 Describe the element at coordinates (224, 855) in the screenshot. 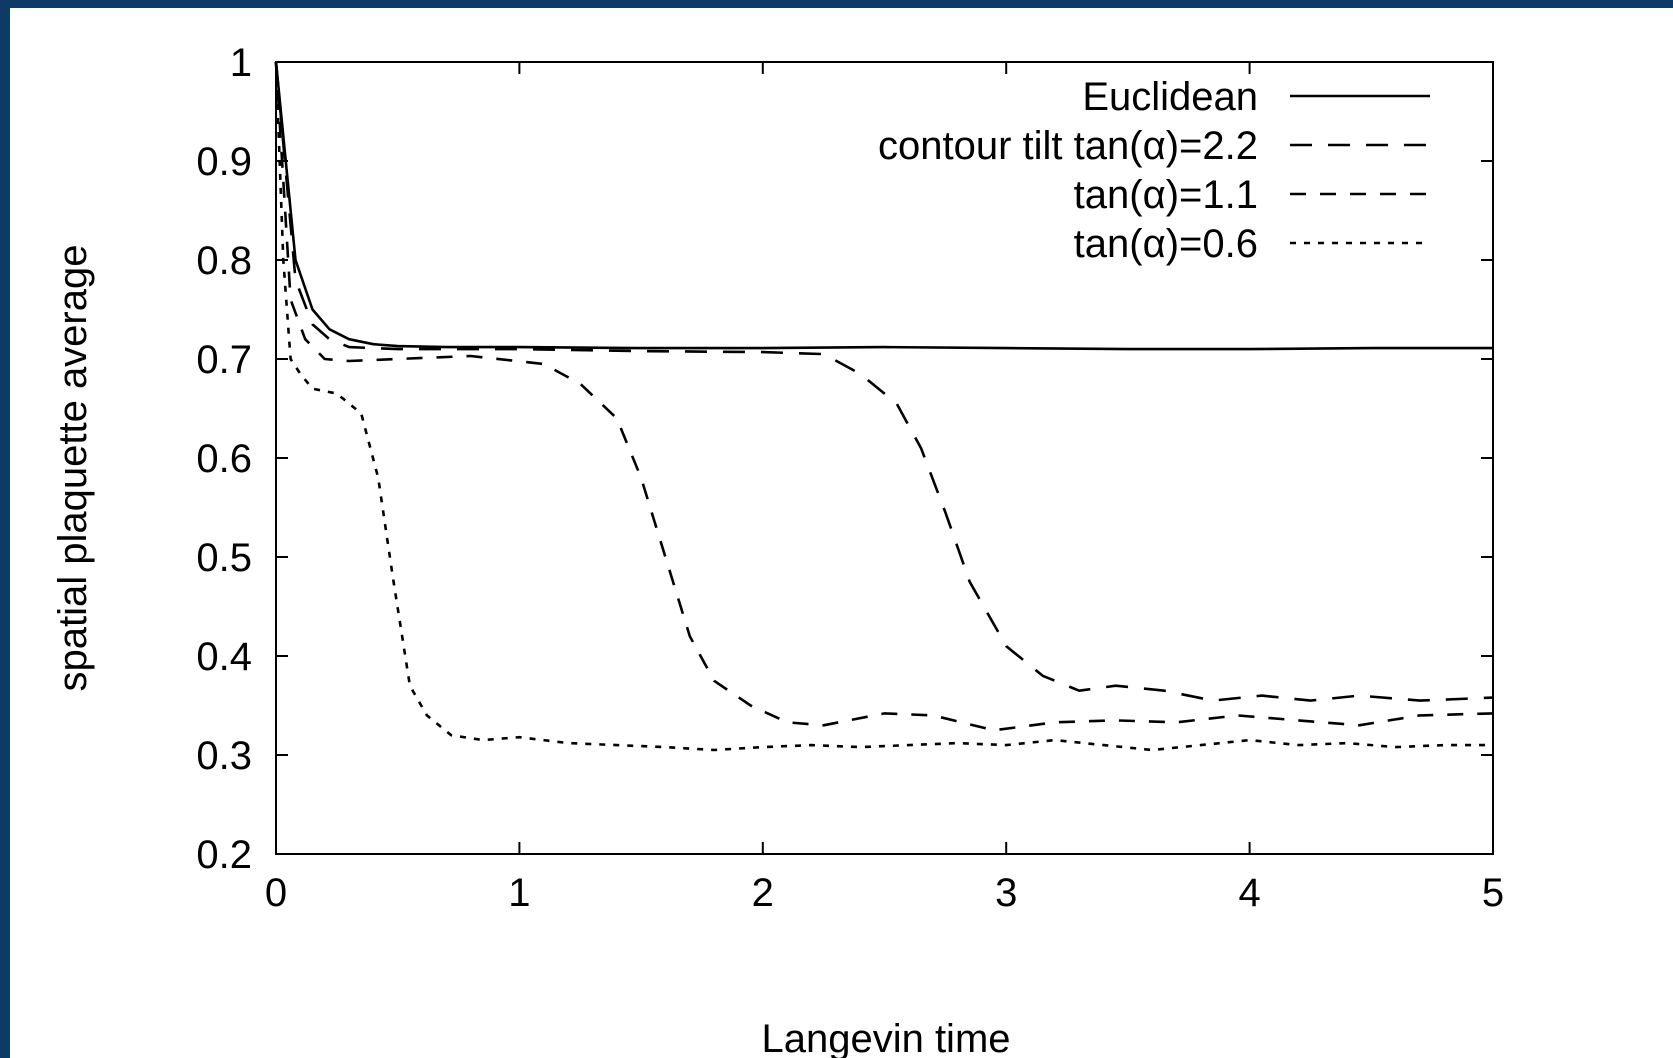

I see `y-tick-label: 0.2` at that location.